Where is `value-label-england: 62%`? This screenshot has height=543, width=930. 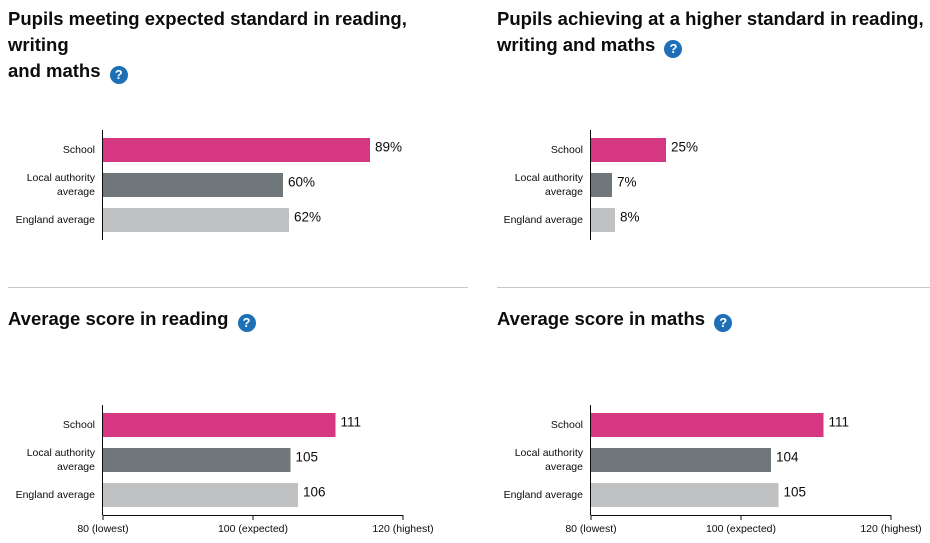 value-label-england: 62% is located at coordinates (307, 217).